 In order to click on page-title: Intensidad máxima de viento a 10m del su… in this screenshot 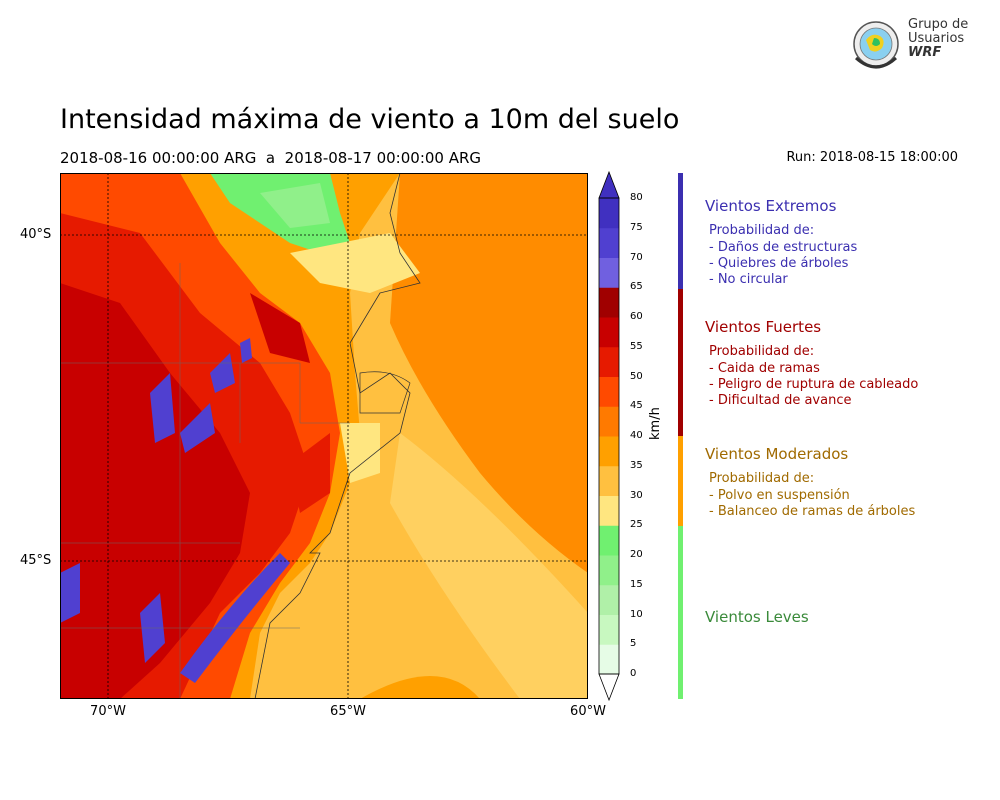, I will do `click(370, 119)`.